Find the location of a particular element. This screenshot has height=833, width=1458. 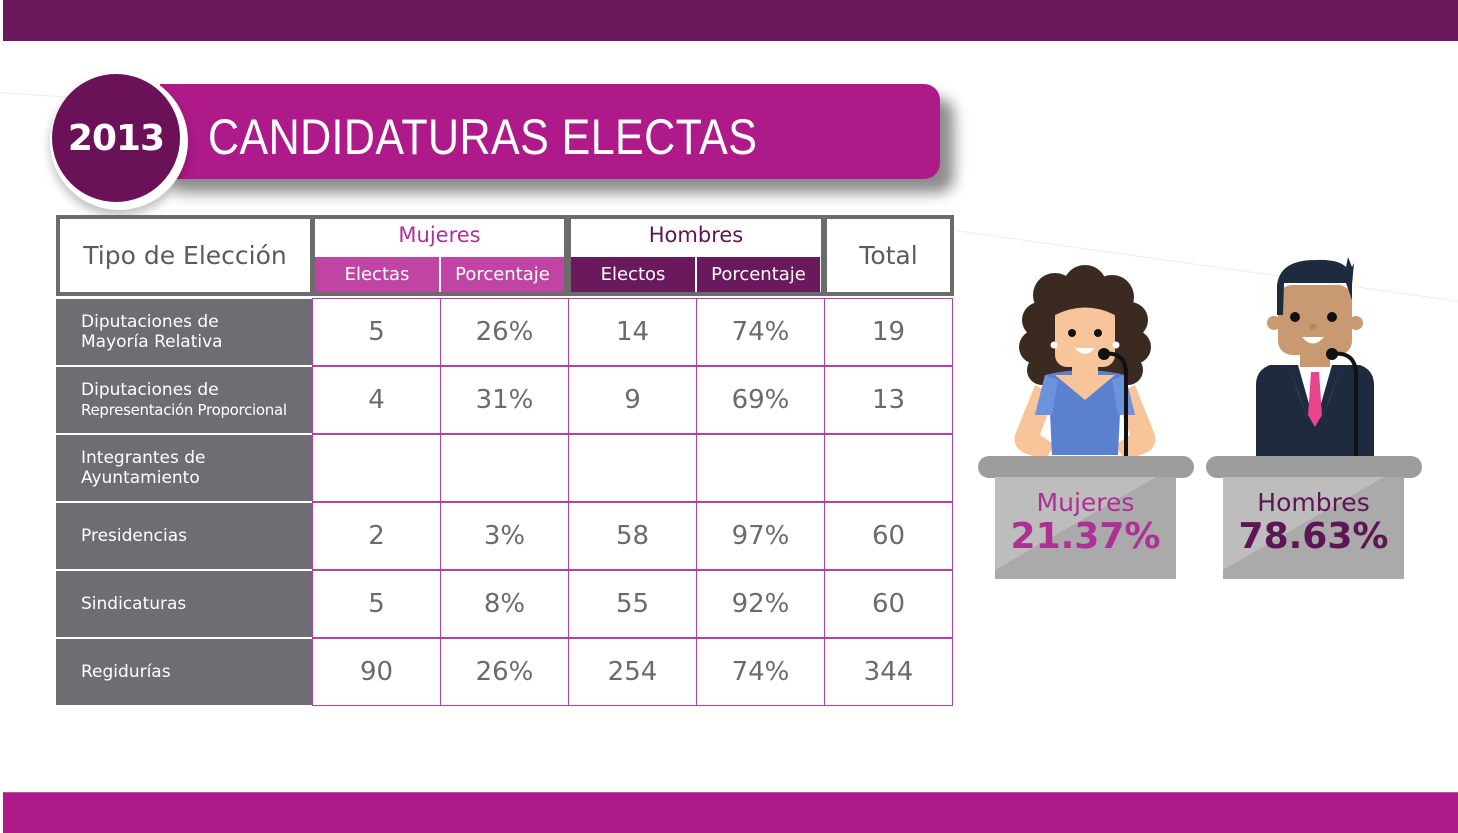

year-label: 2013 is located at coordinates (116, 138).